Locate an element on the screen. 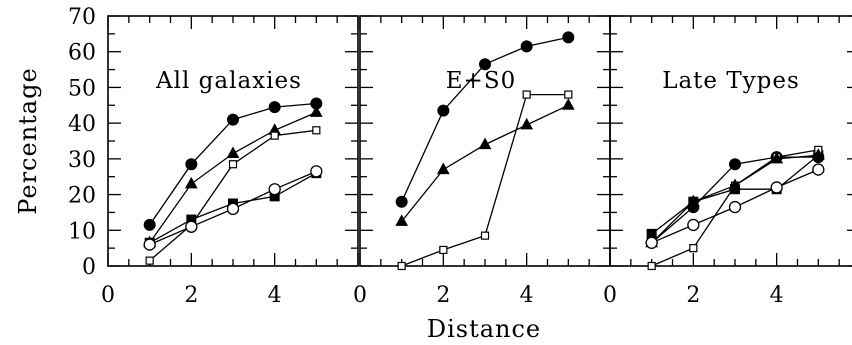  y-tick-label: 0 is located at coordinates (89, 267).